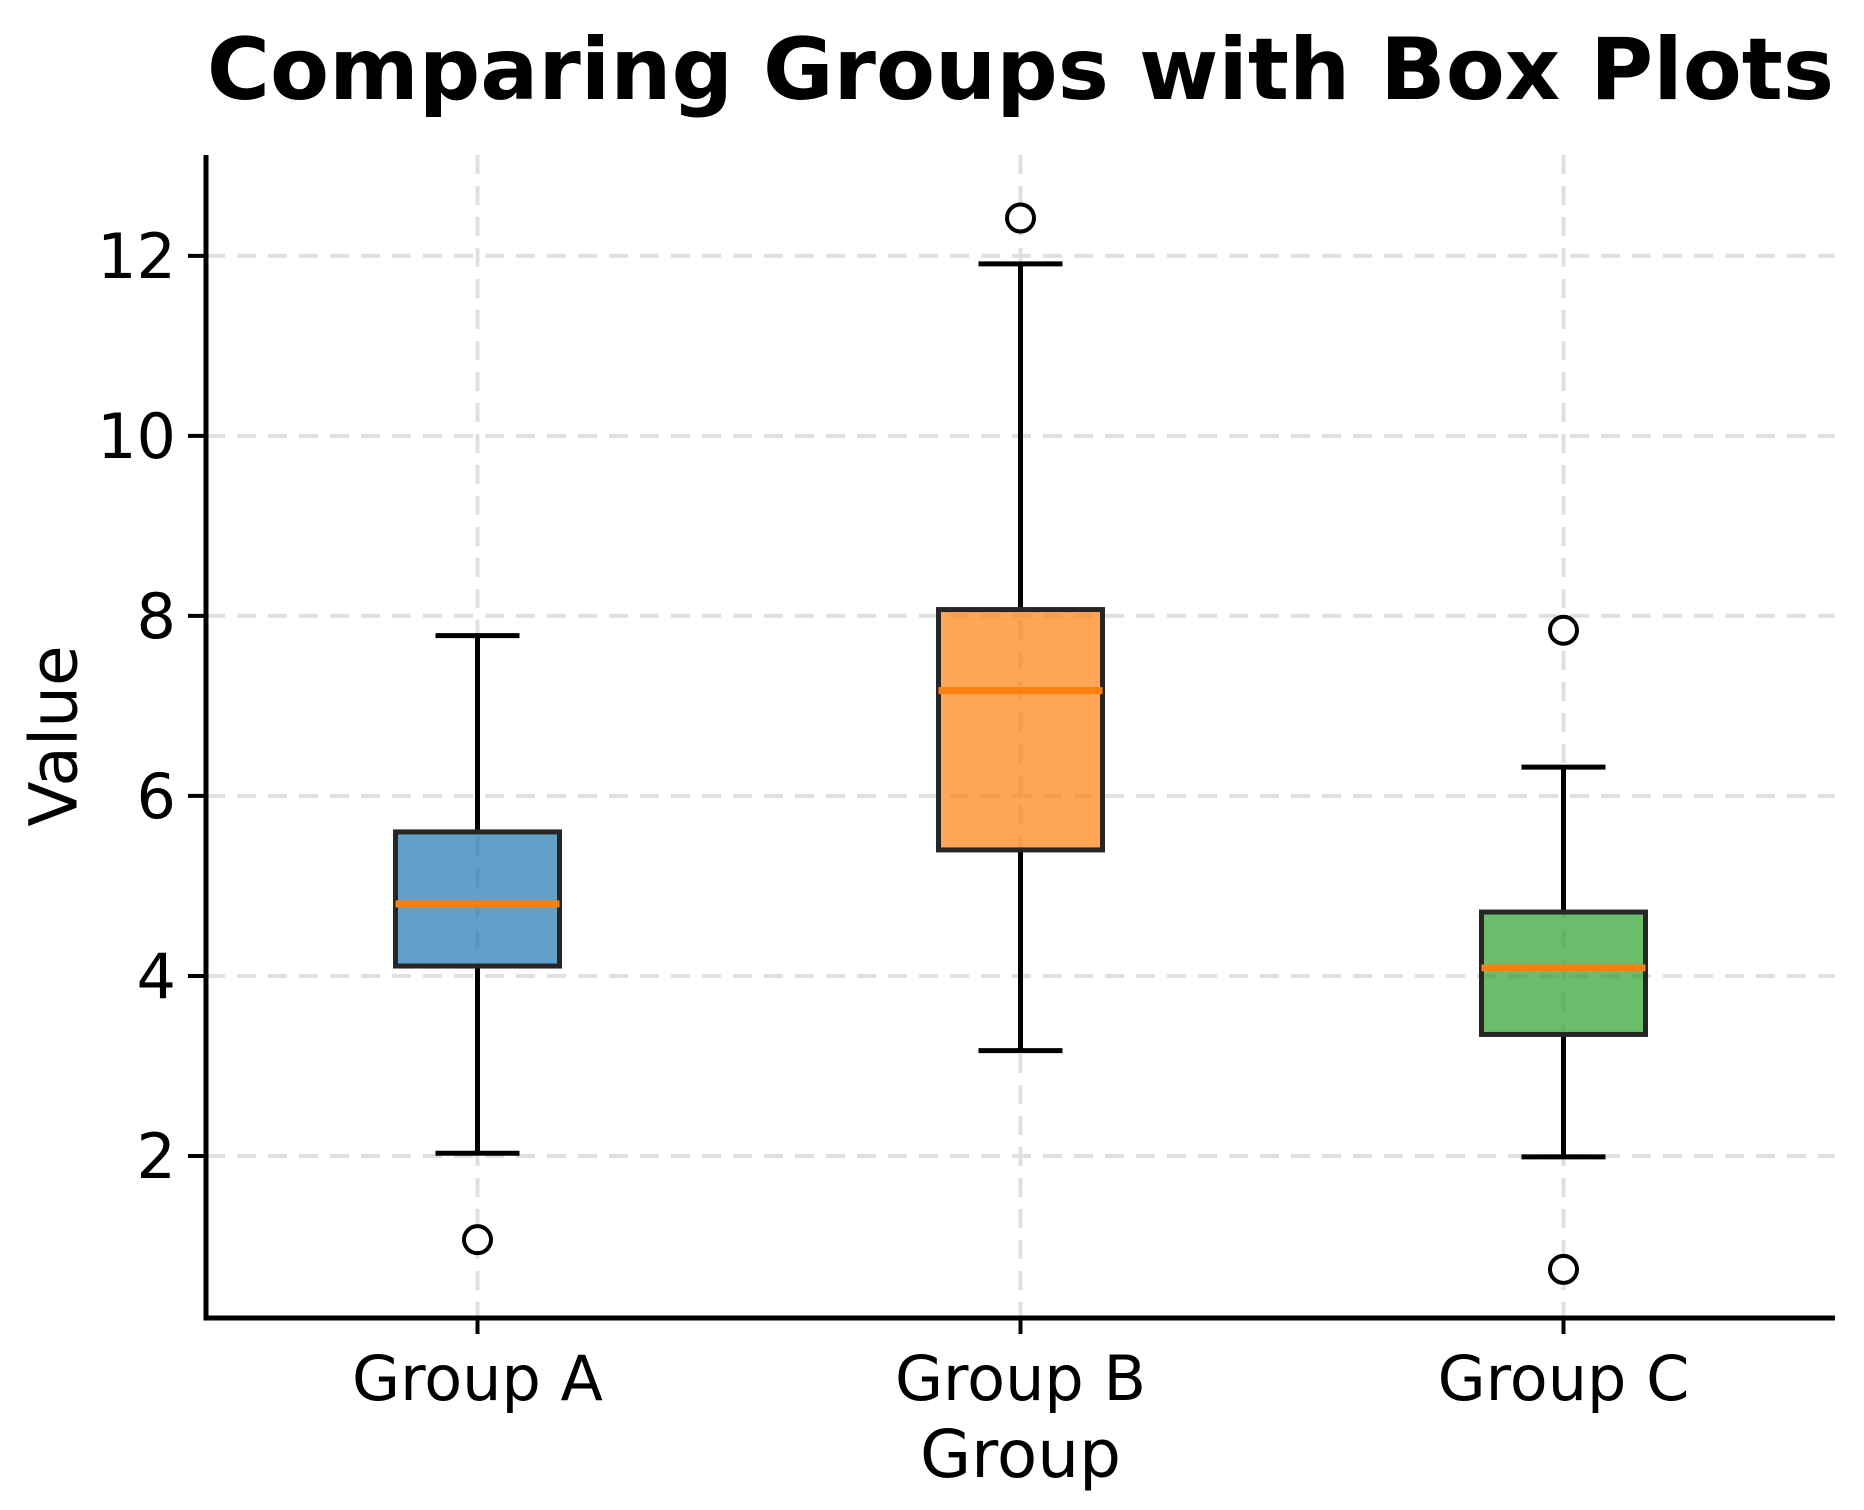  Describe the element at coordinates (156, 1156) in the screenshot. I see `y-tick-label: 2` at that location.